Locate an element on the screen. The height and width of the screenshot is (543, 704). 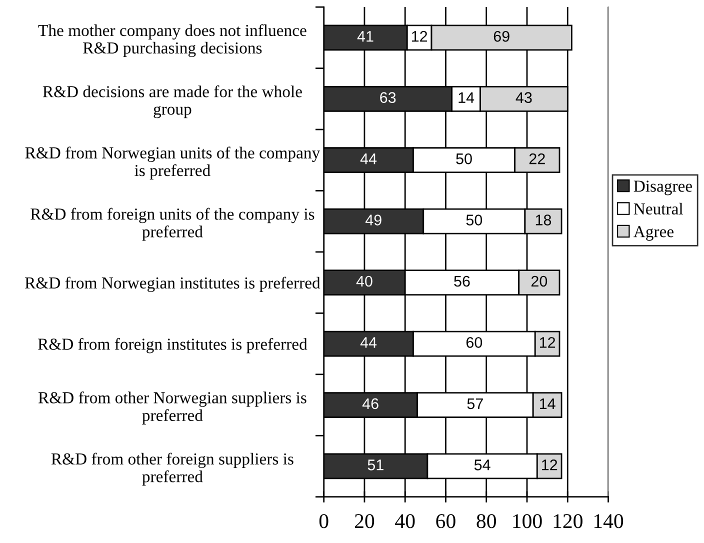
data-label: 63 is located at coordinates (388, 97).